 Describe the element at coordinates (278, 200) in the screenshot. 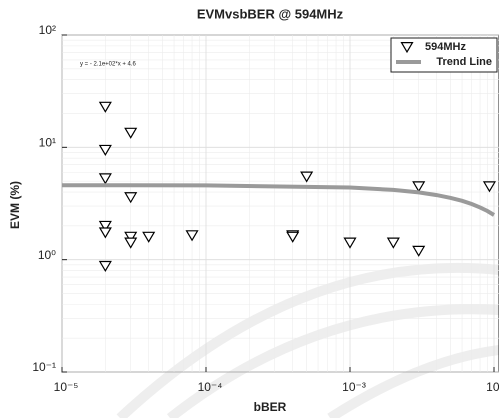

I see `trend-line` at that location.